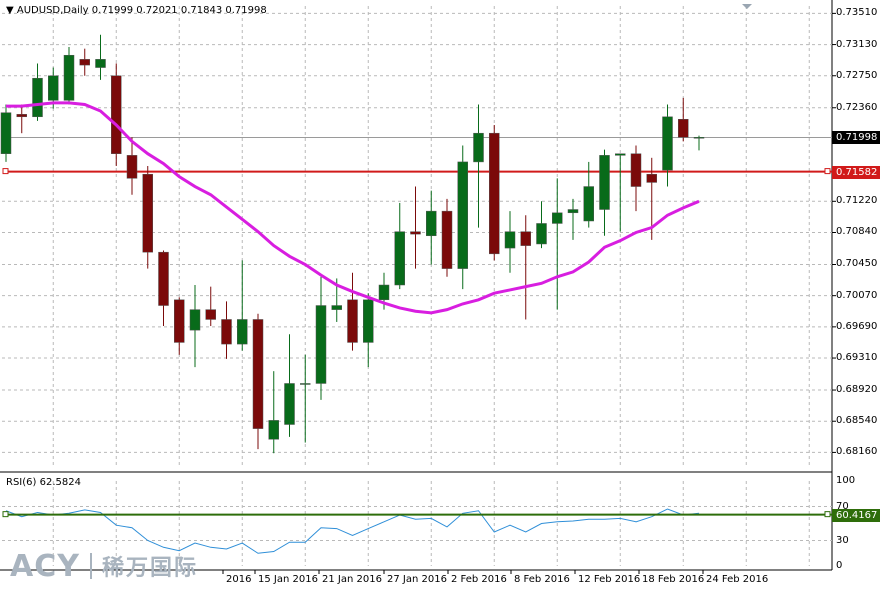  I want to click on price-tick-label: 0.73130, so click(857, 44).